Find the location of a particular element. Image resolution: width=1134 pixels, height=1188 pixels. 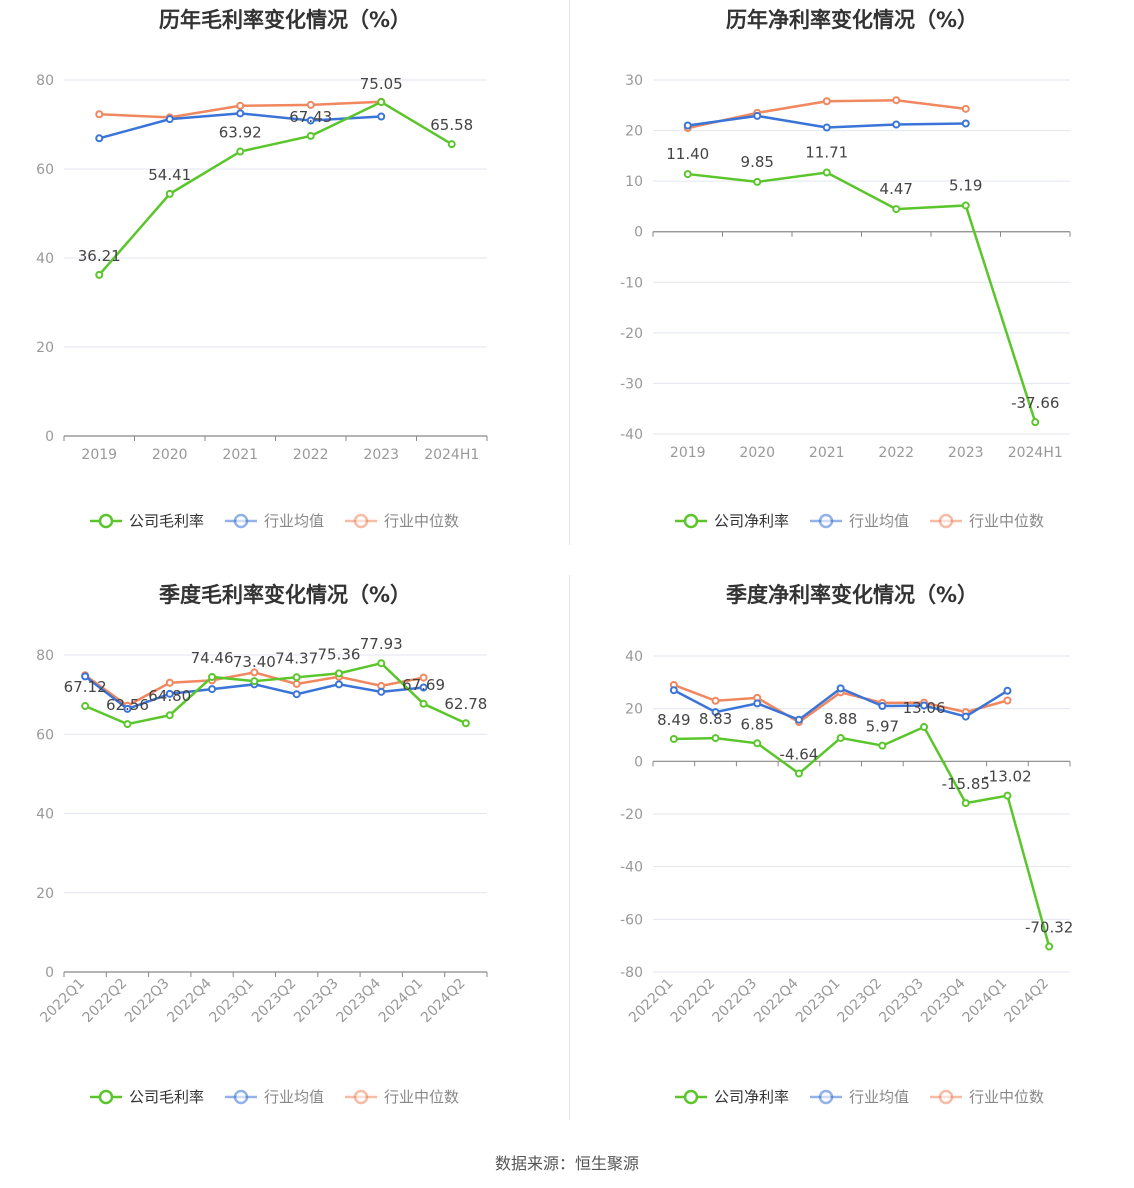

y-tick-label: -10 is located at coordinates (631, 283).